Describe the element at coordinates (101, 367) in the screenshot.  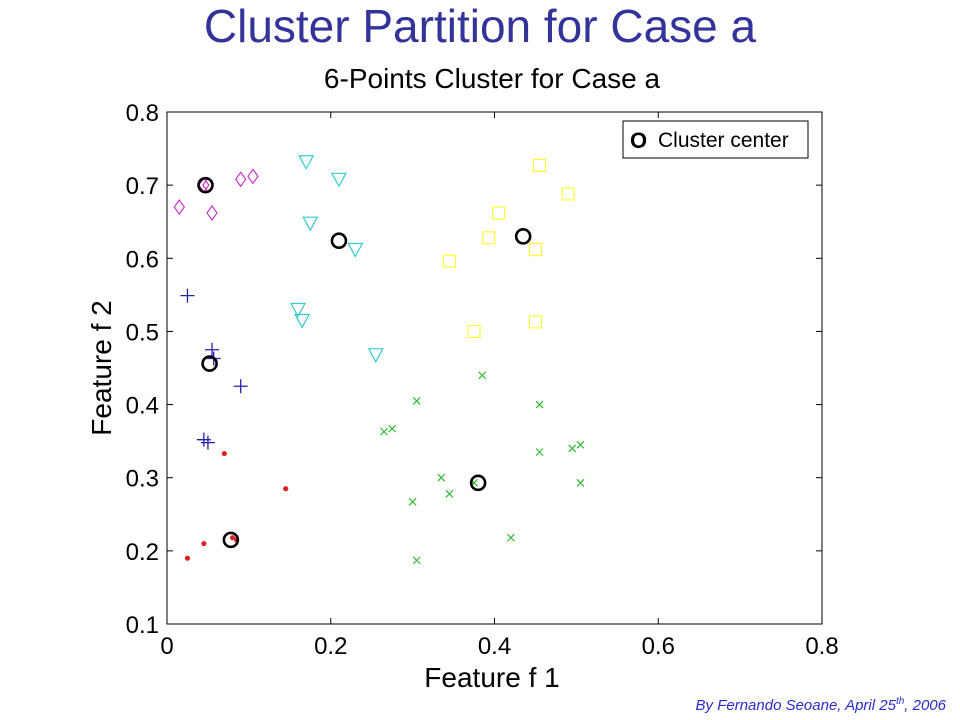
I see `y-axis-label: Feature f 2` at that location.